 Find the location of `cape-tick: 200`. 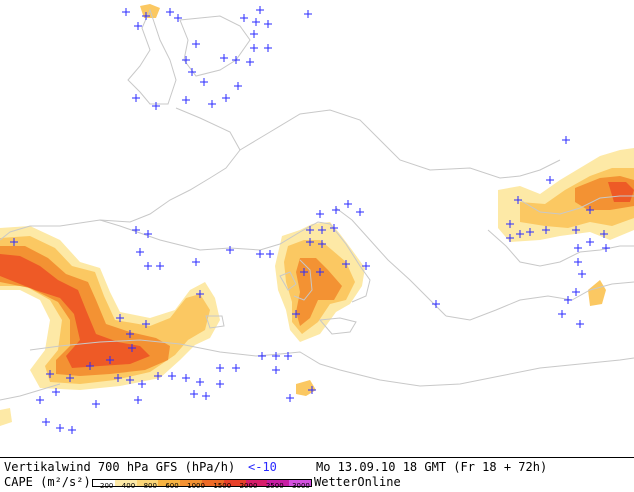

cape-tick: 200 is located at coordinates (107, 486).